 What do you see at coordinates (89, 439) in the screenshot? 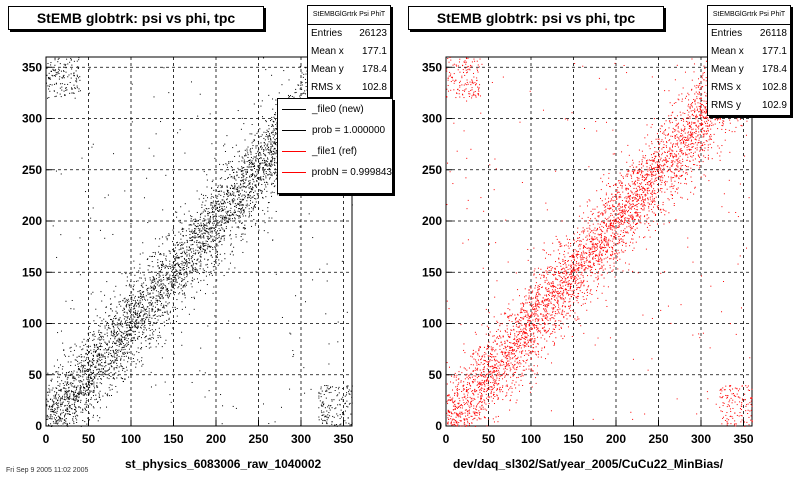
I see `x-tick-label: 50` at bounding box center [89, 439].